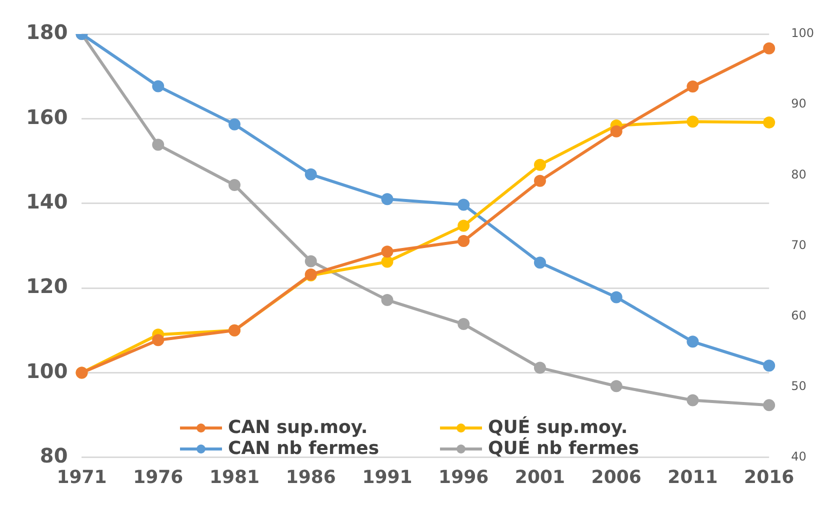  Describe the element at coordinates (234, 477) in the screenshot. I see `x-tick-label: 1981` at that location.